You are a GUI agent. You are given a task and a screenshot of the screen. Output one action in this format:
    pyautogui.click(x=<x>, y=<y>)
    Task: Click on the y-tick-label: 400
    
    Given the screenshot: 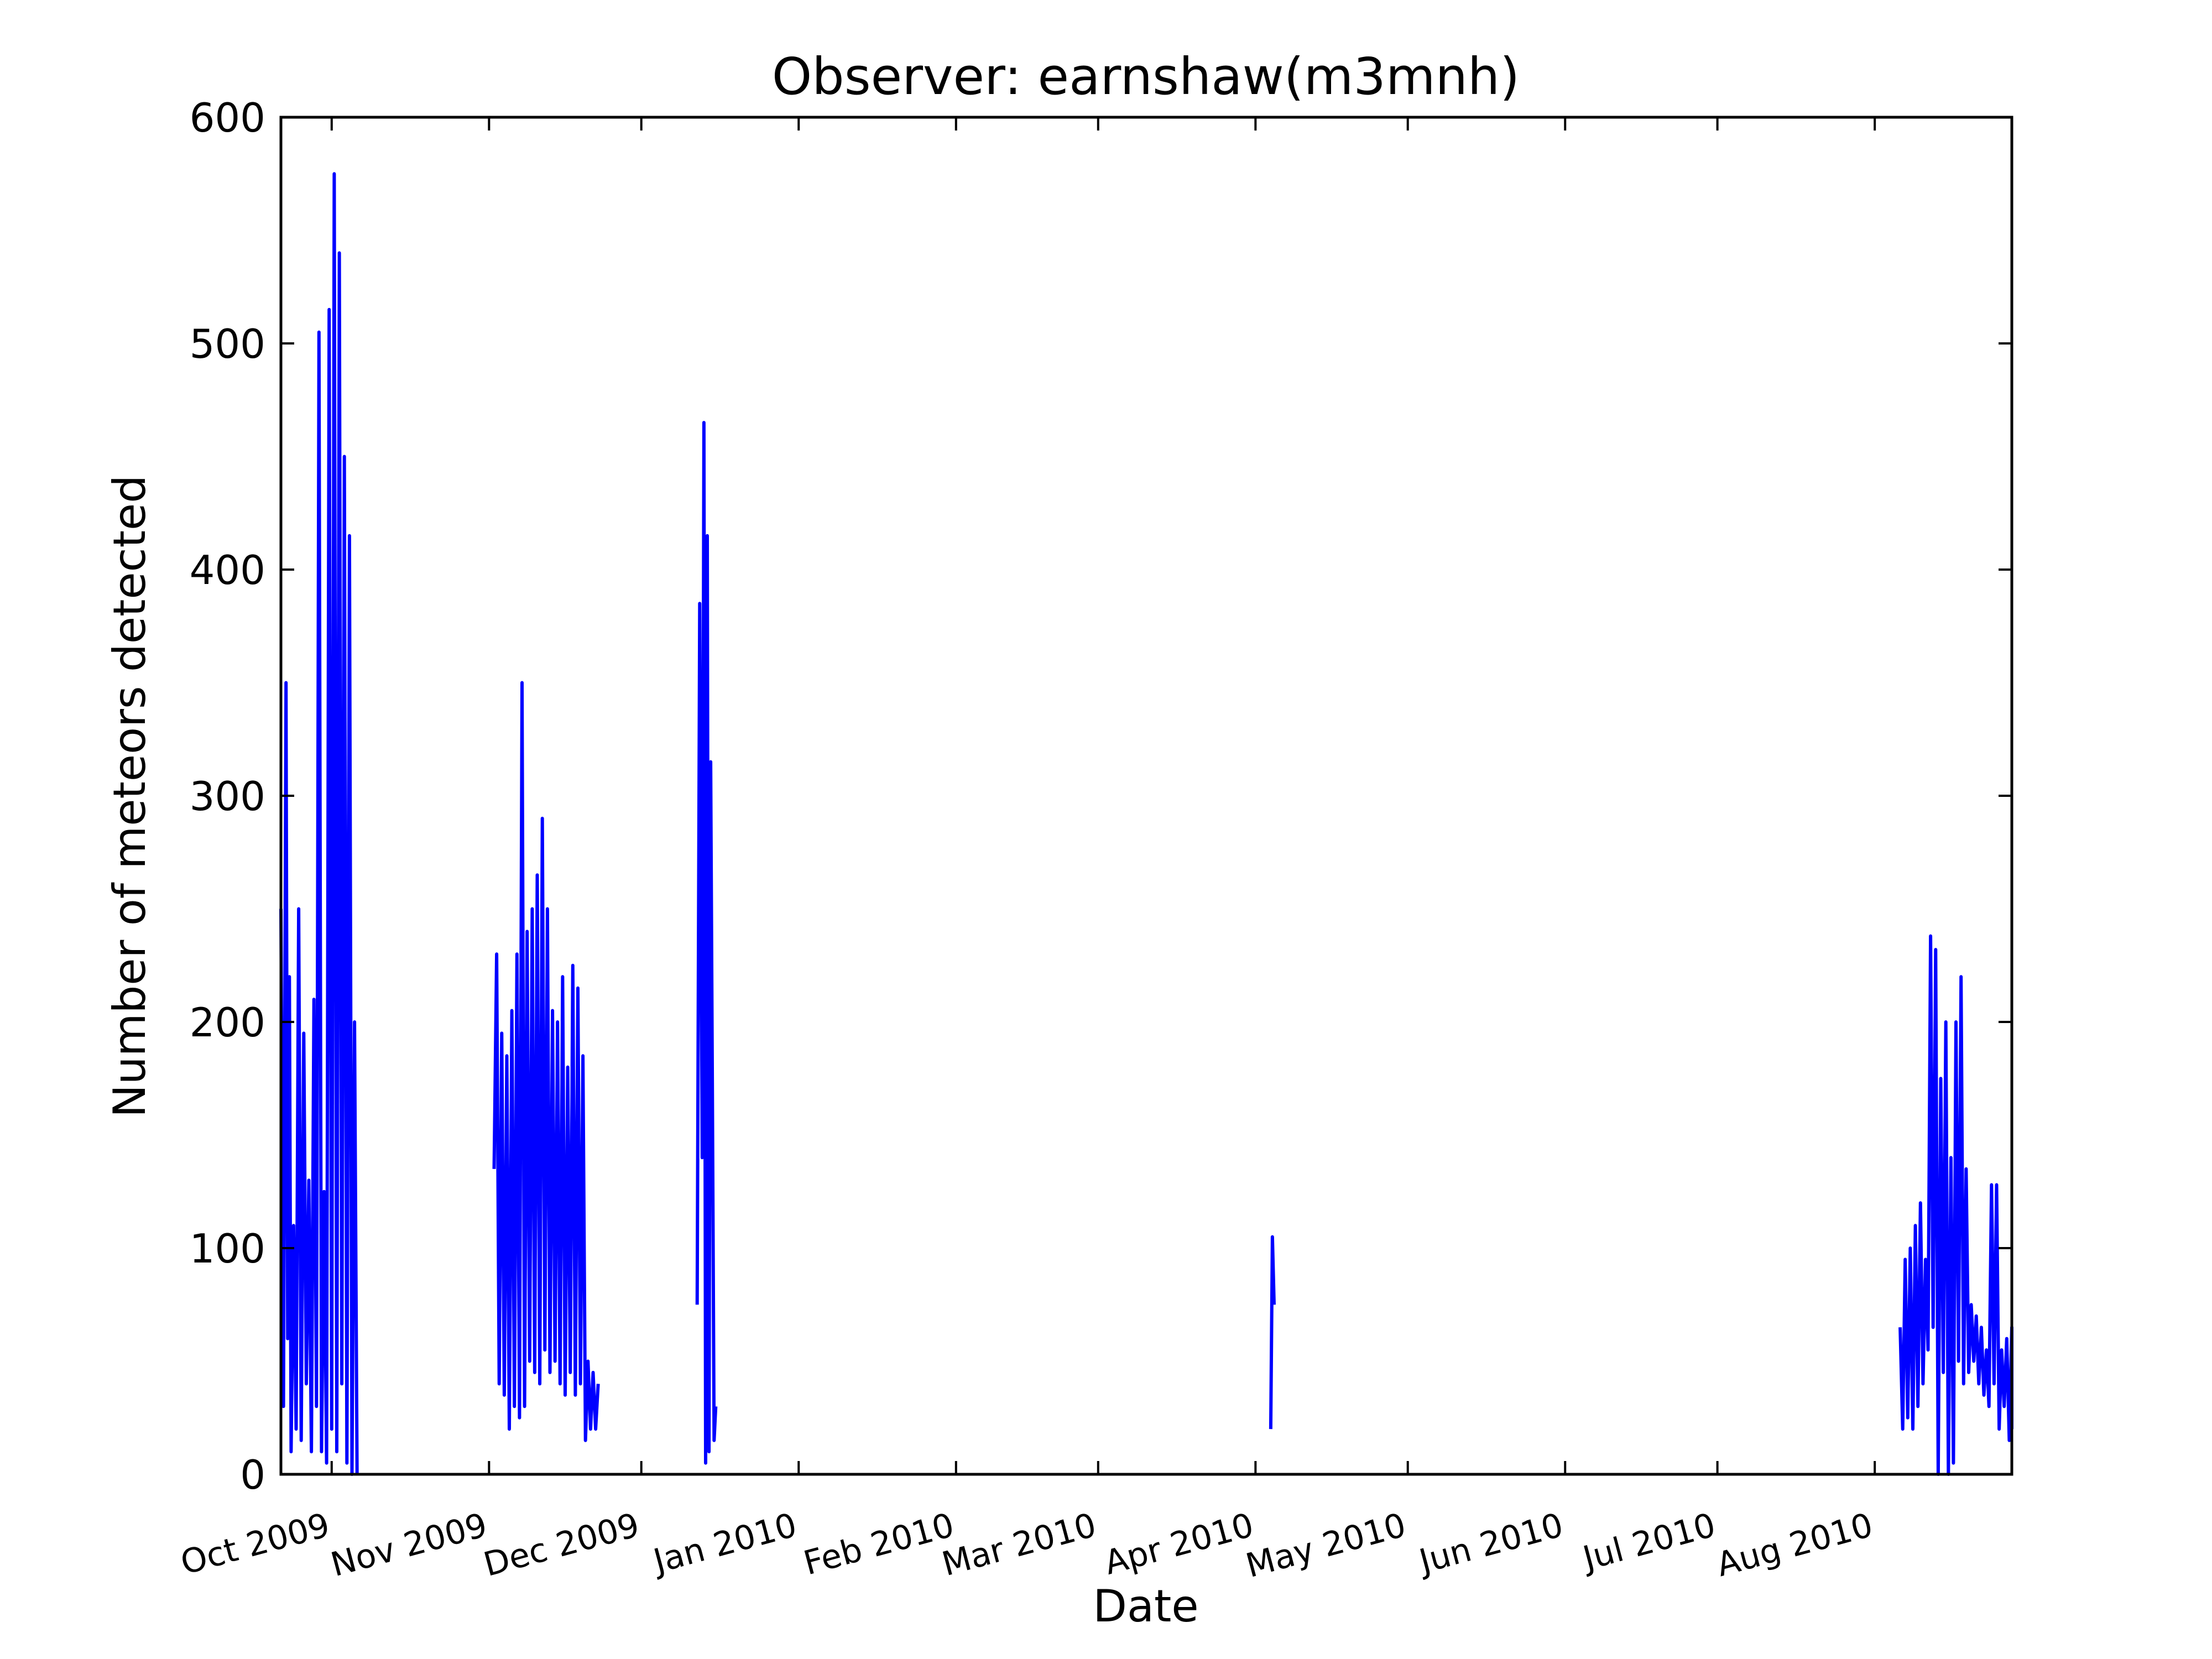 What is the action you would take?
    pyautogui.click(x=228, y=570)
    